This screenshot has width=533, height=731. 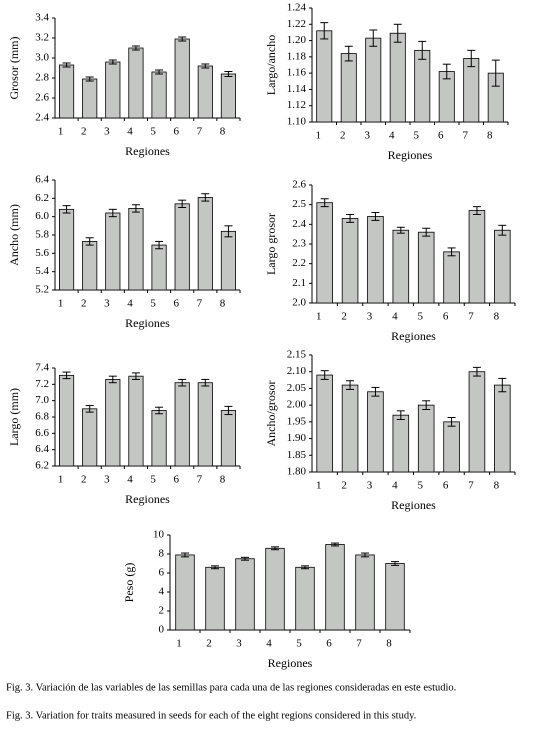 I want to click on y-tick-label: 2.2, so click(x=299, y=263).